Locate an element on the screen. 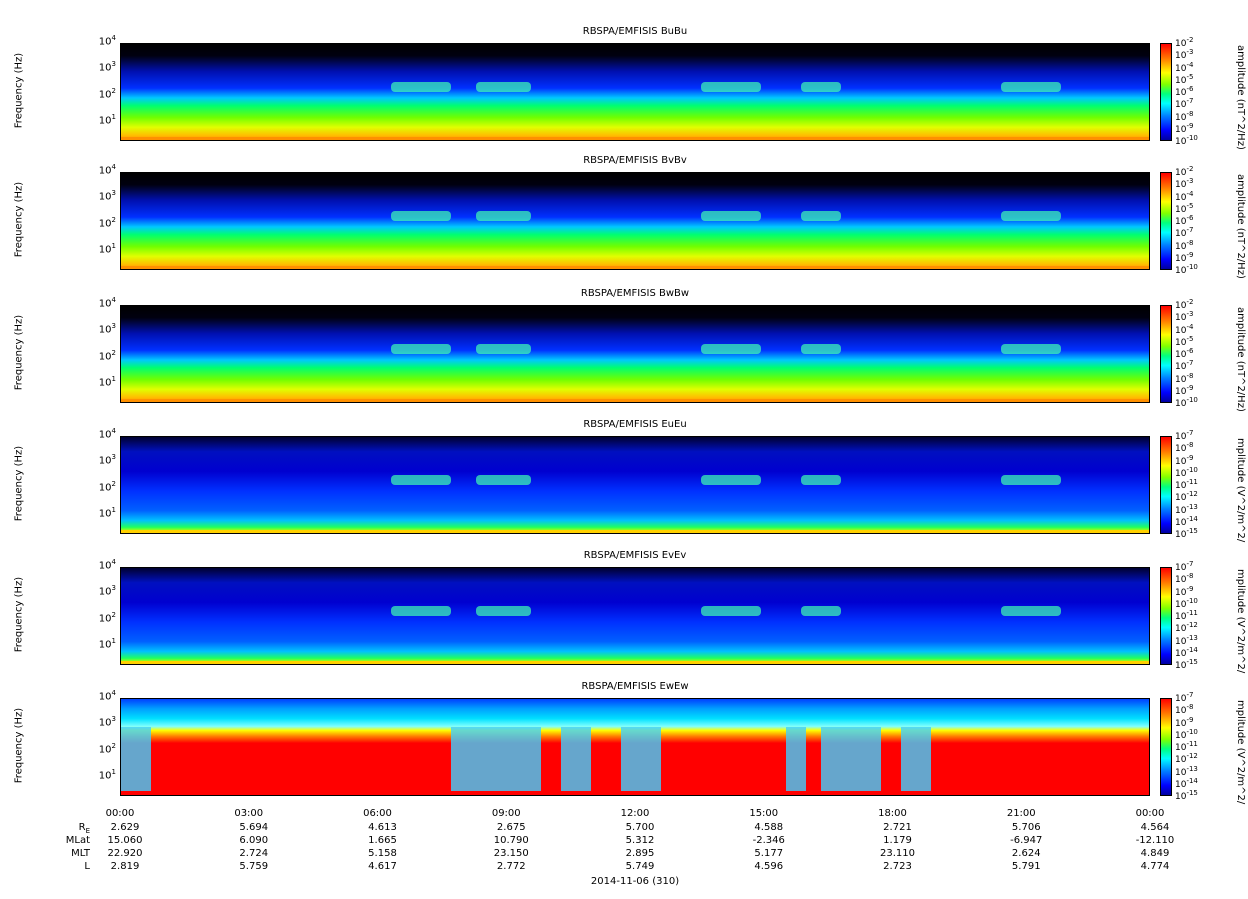 This screenshot has height=899, width=1248. colorbar-tick-5-8: 10⁻¹⁵ is located at coordinates (1186, 795).